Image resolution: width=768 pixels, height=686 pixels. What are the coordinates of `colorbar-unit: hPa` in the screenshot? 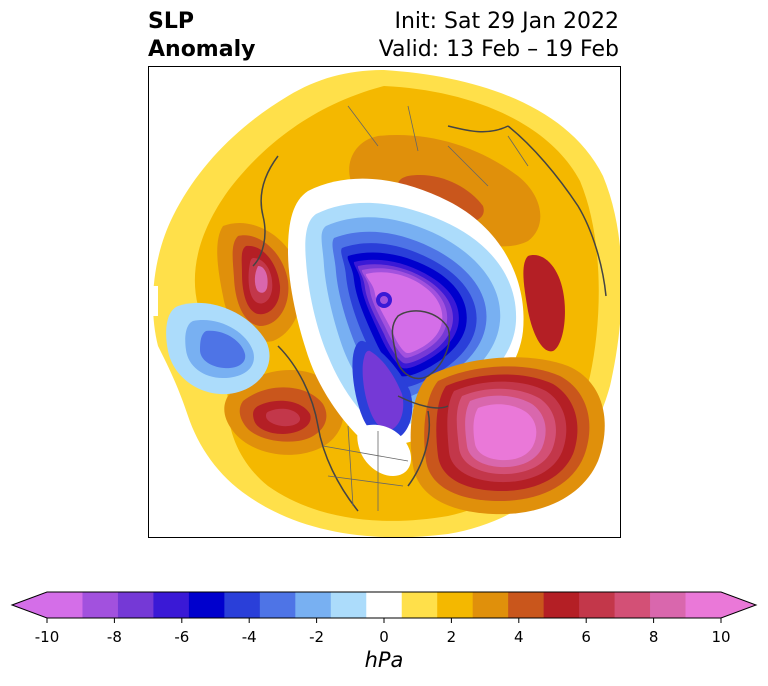 It's located at (384, 660).